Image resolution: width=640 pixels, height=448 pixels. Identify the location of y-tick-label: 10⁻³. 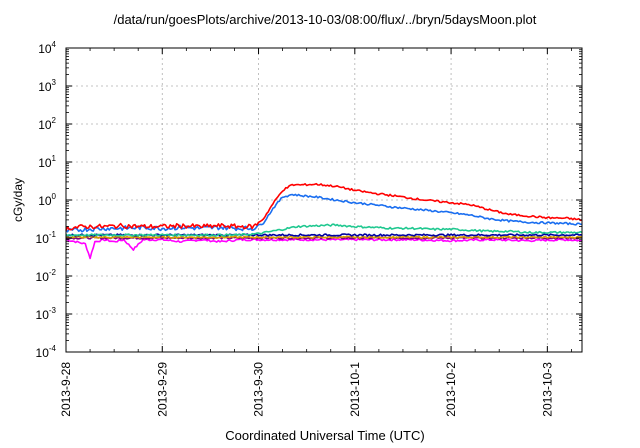
(46, 314).